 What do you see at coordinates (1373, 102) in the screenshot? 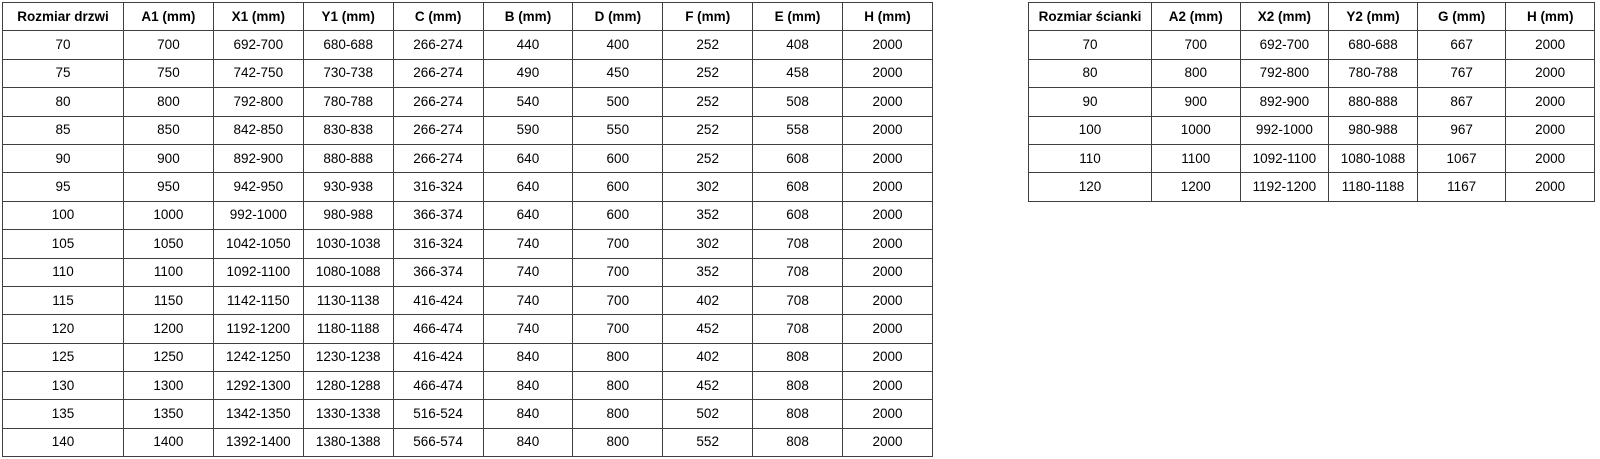
I see `table-cell: 880-888` at bounding box center [1373, 102].